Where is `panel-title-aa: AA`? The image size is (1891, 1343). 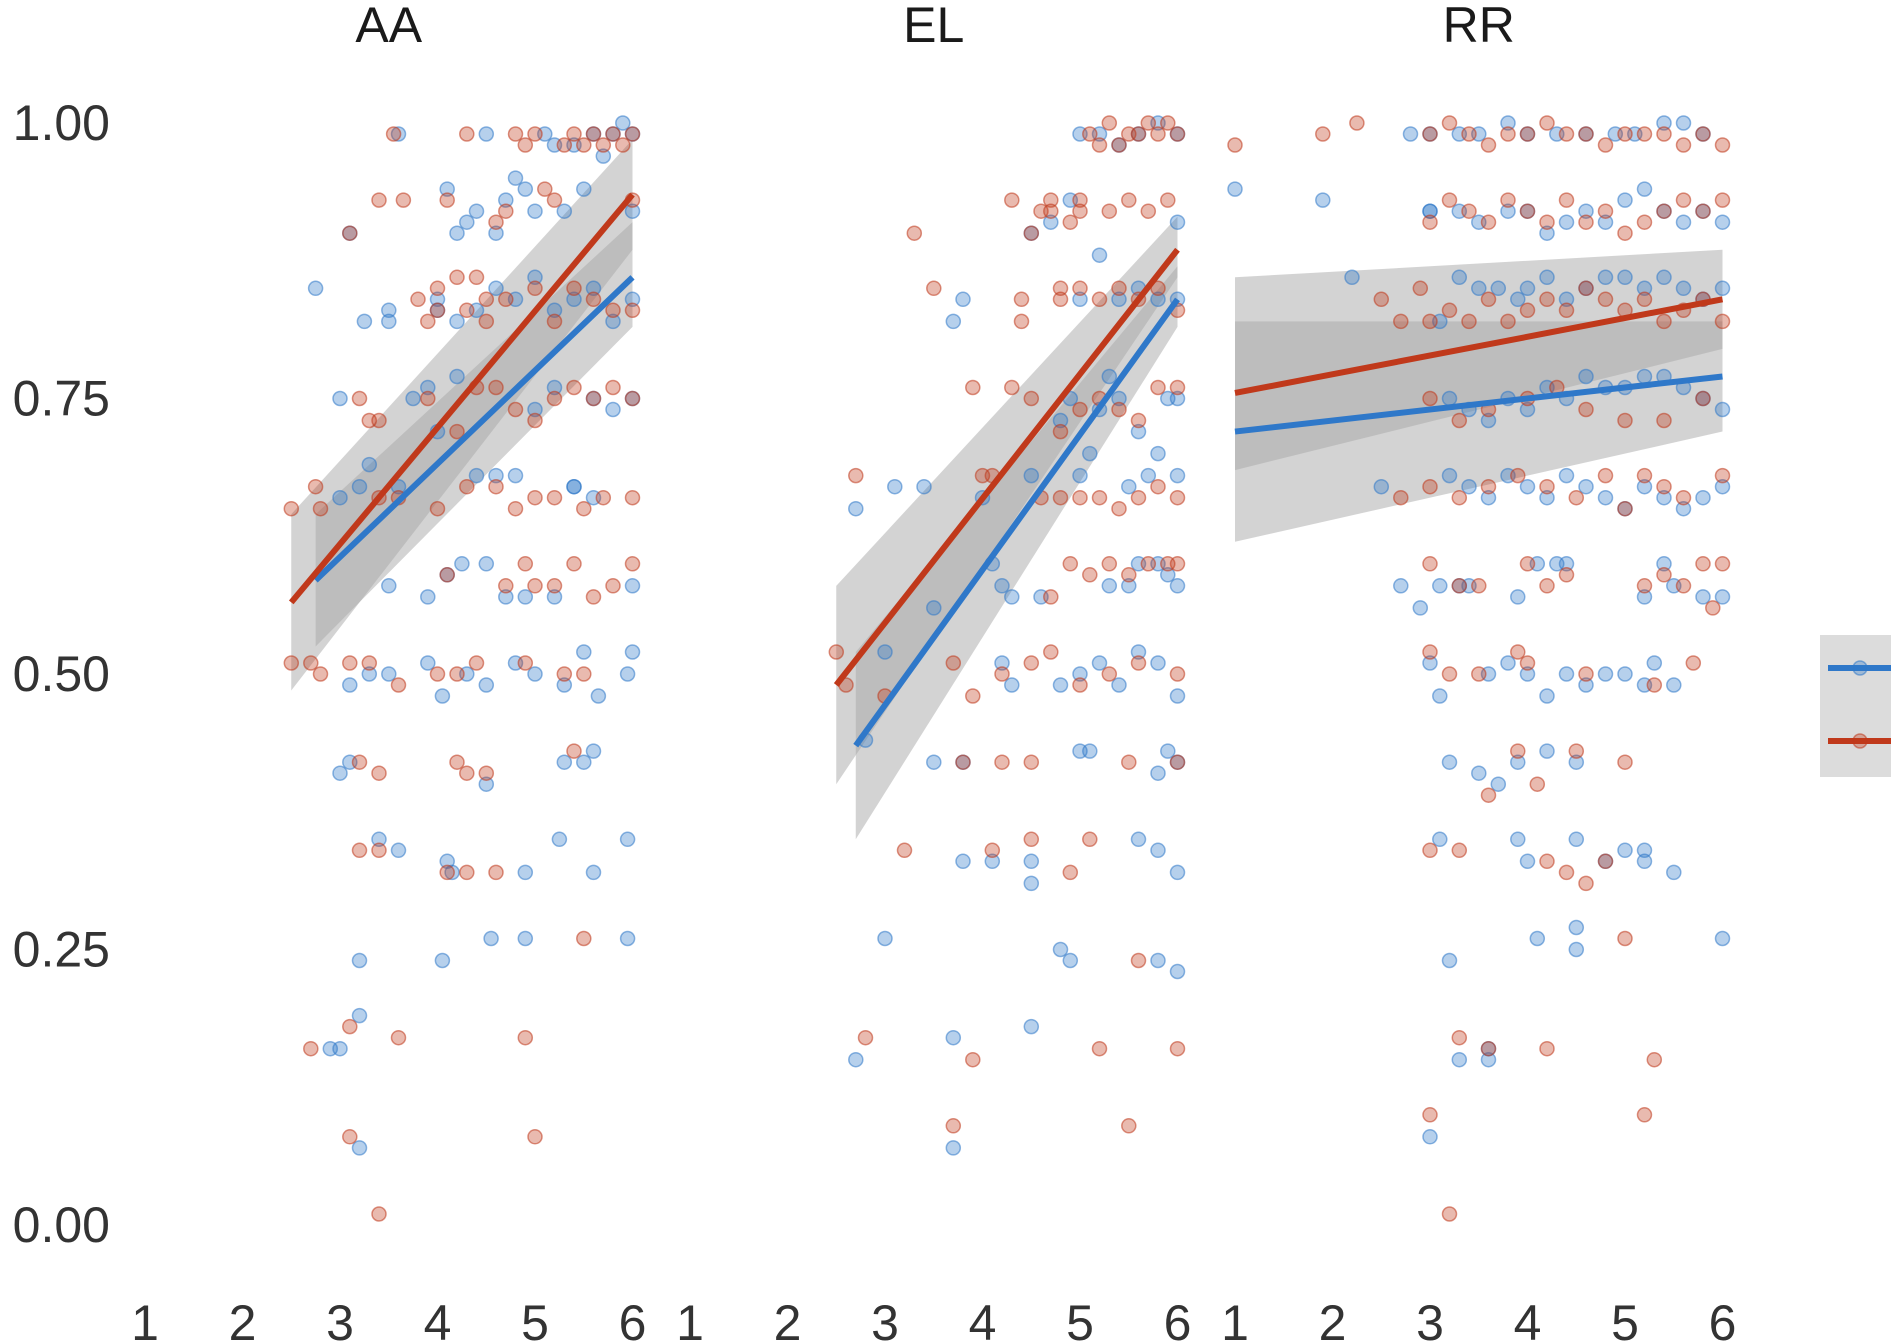 panel-title-aa: AA is located at coordinates (388, 26).